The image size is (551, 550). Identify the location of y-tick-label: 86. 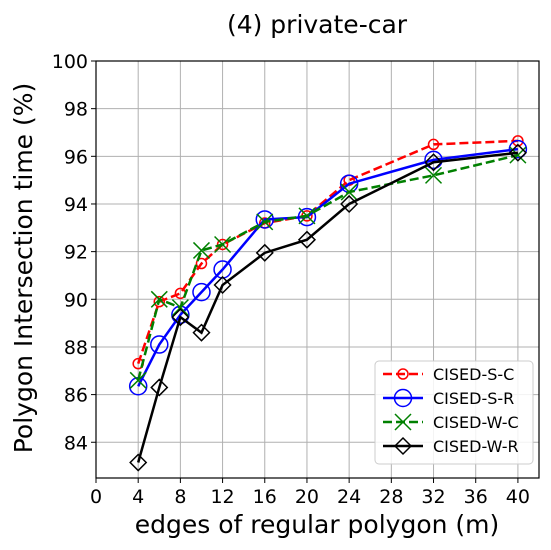
(76, 396).